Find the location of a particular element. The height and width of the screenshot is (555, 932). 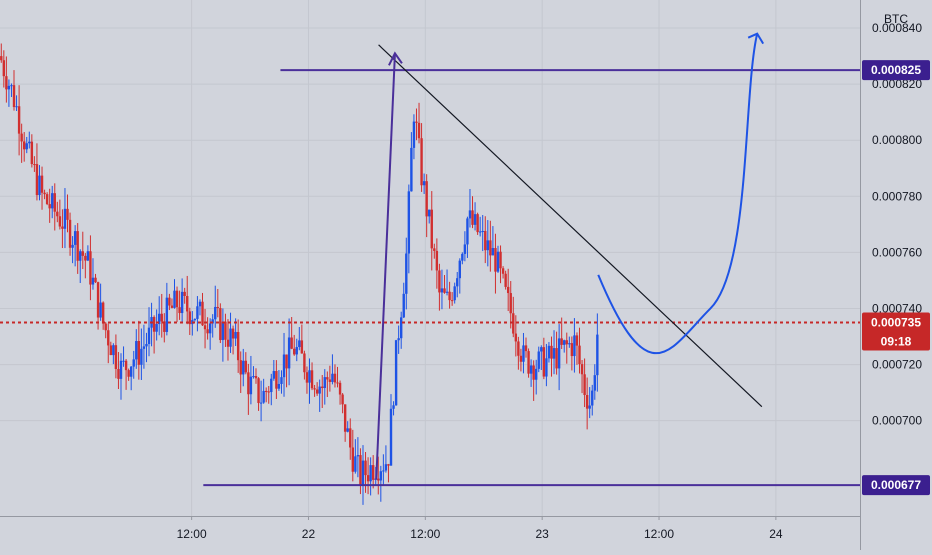

time-axis: 12:00 22 12:00 23 12:00 24 is located at coordinates (480, 528).